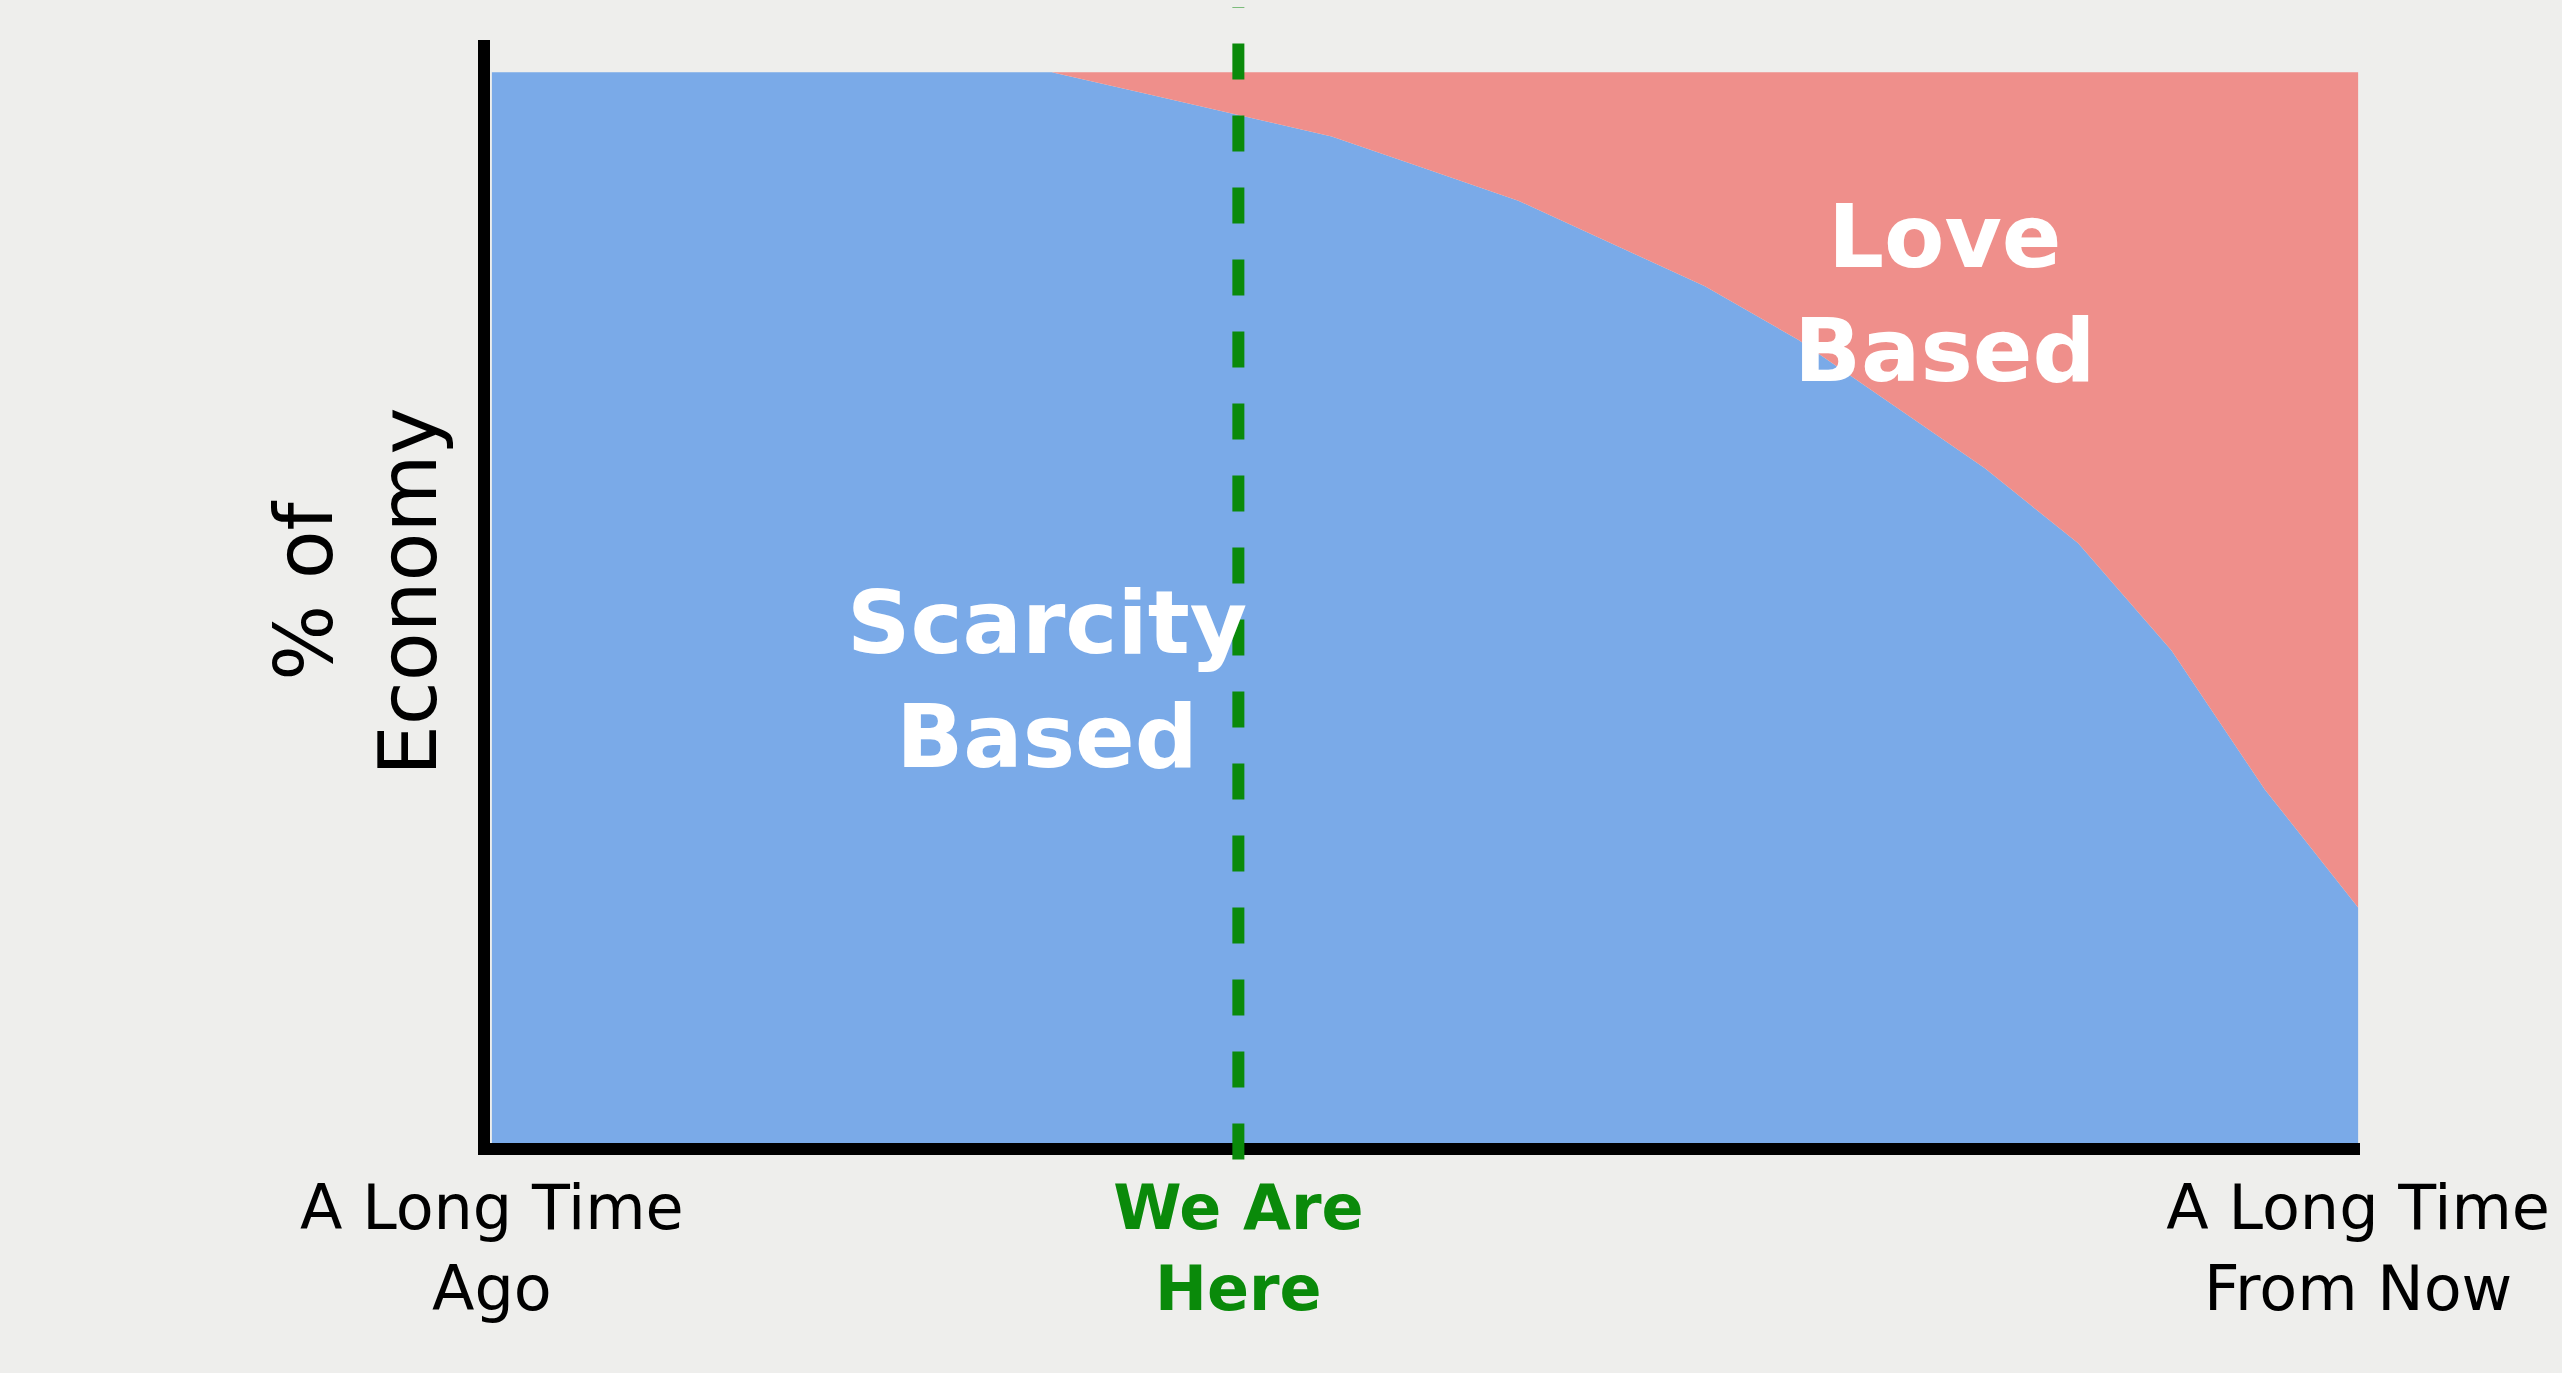  Describe the element at coordinates (1238, 1248) in the screenshot. I see `x-tick-label: We Are Here` at that location.